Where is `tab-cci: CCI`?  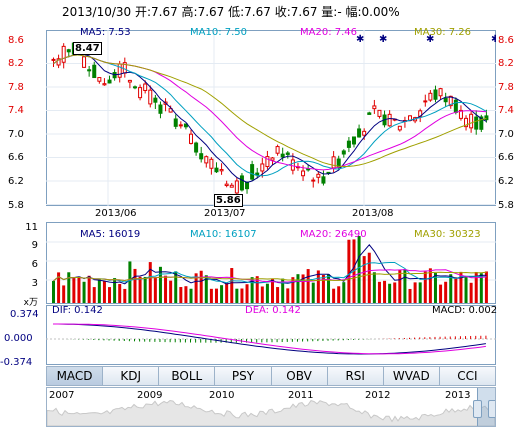
tab-cci: CCI is located at coordinates (467, 376).